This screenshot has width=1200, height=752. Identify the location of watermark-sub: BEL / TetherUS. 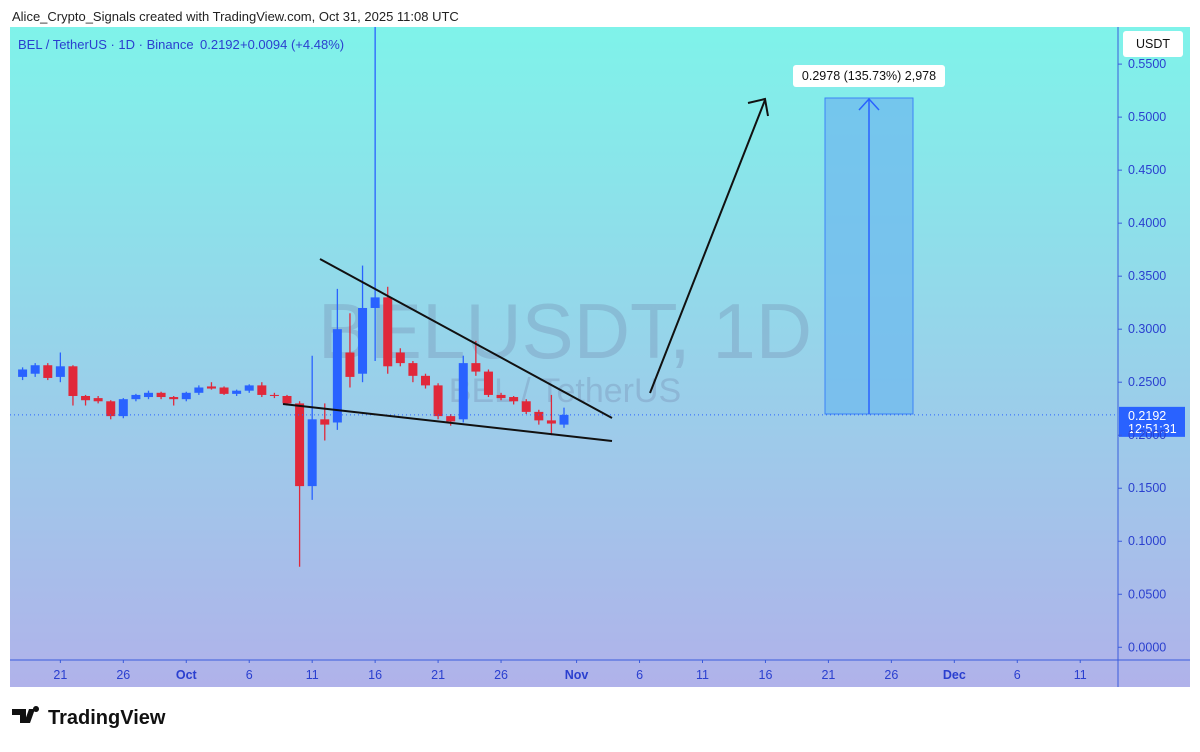
(565, 391).